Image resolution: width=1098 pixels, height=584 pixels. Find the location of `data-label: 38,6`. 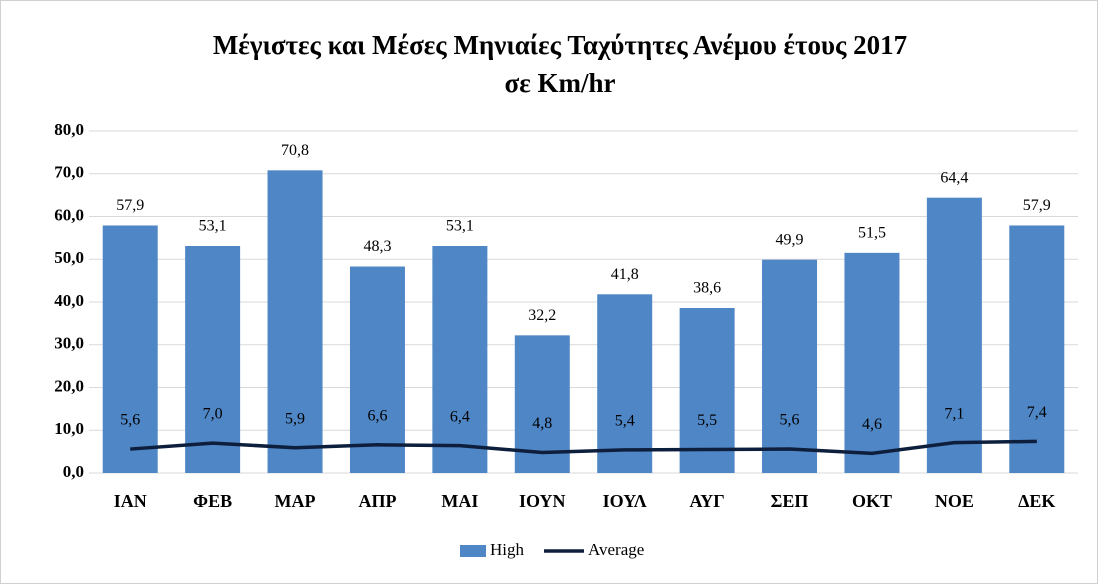

data-label: 38,6 is located at coordinates (707, 288).